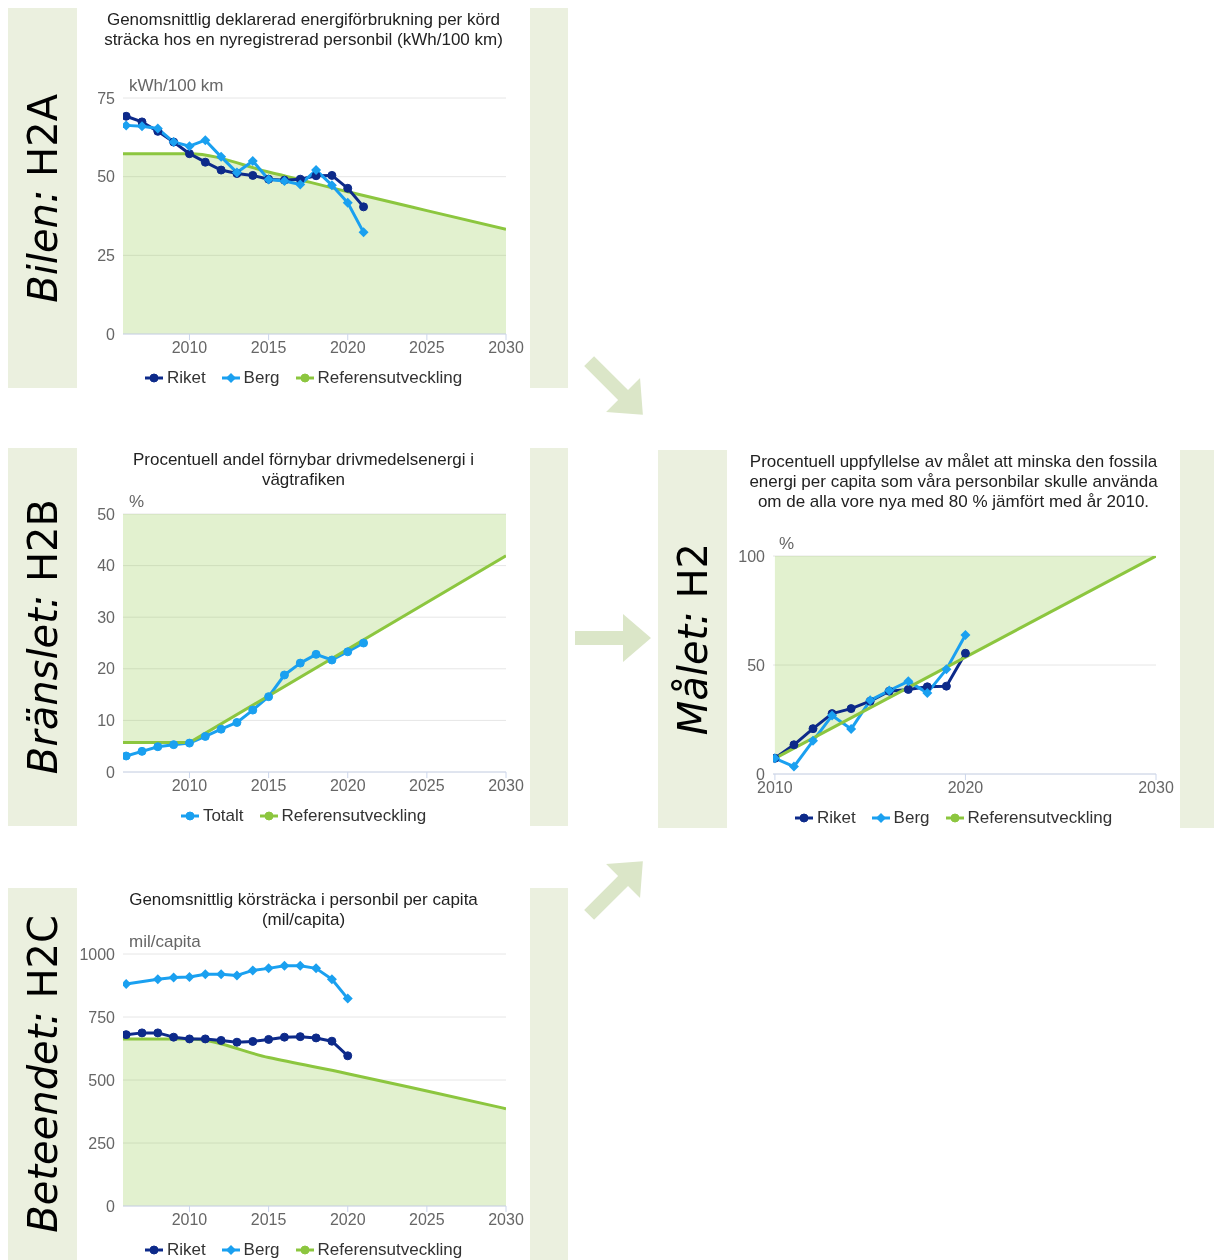  I want to click on y-tick-label: 75, so click(106, 98).